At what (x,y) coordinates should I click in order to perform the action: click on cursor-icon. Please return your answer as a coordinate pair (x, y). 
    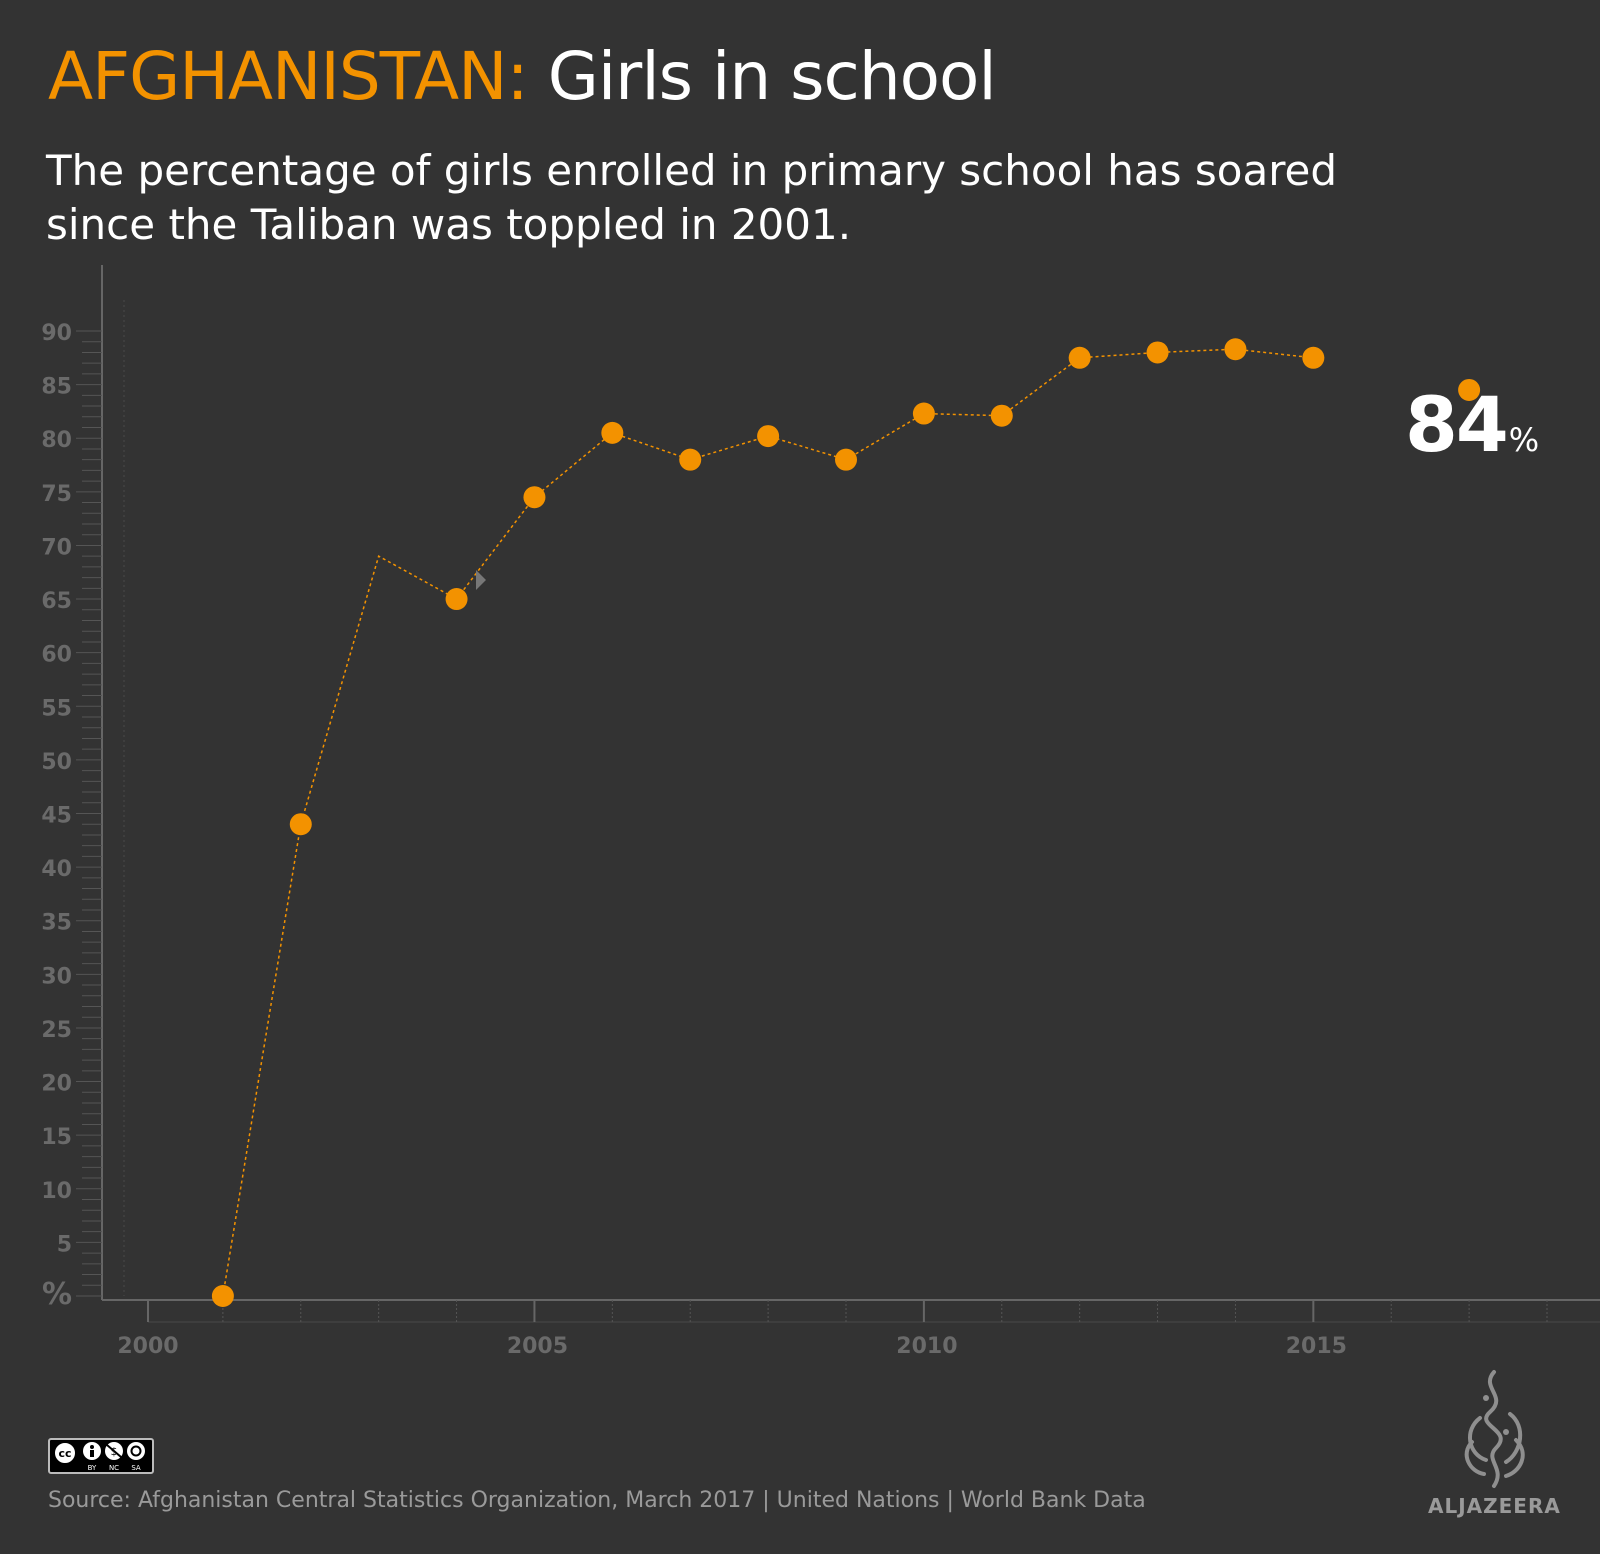
    Looking at the image, I should click on (481, 580).